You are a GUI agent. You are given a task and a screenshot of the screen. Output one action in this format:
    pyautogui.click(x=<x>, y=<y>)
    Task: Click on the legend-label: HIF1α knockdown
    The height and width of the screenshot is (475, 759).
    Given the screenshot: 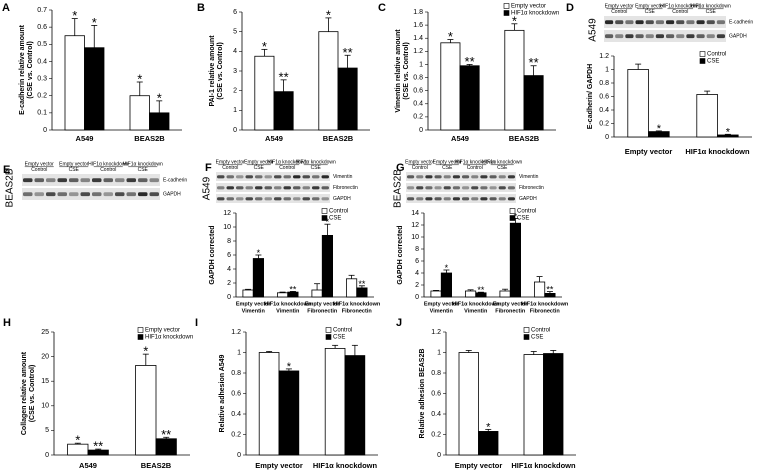 What is the action you would take?
    pyautogui.click(x=535, y=14)
    